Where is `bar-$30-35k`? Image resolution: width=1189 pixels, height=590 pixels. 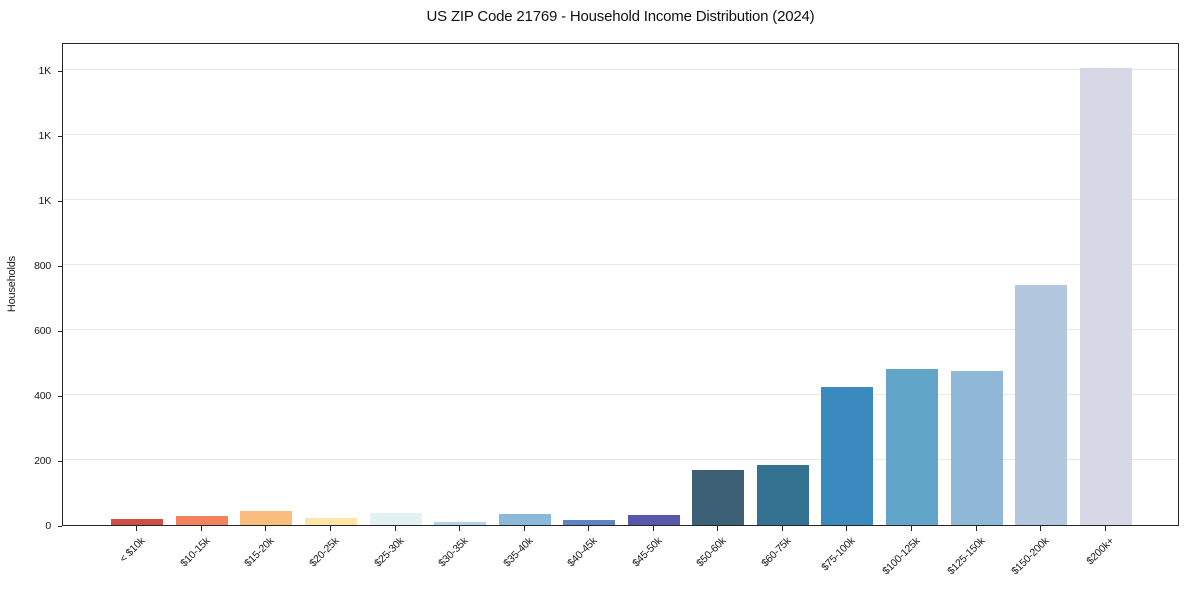
bar-$30-35k is located at coordinates (460, 523).